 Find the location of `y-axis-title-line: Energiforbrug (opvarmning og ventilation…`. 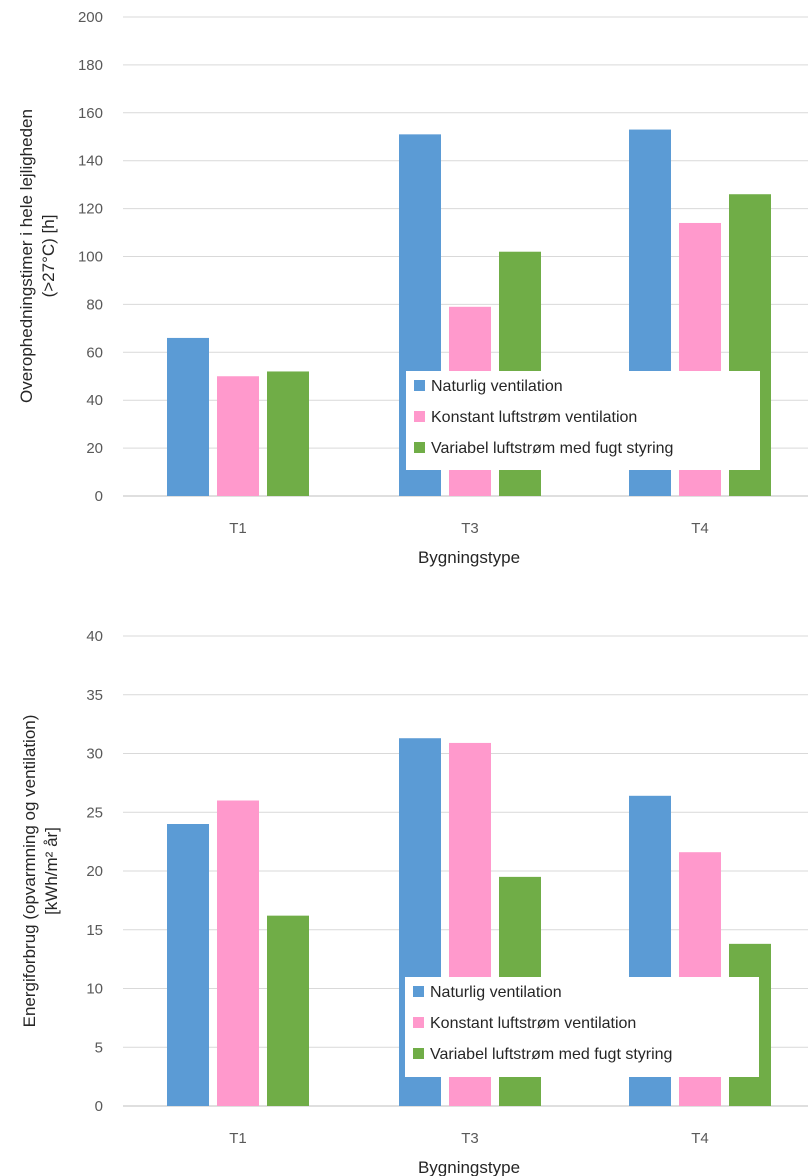

y-axis-title-line: Energiforbrug (opvarmning og ventilation… is located at coordinates (29, 871).